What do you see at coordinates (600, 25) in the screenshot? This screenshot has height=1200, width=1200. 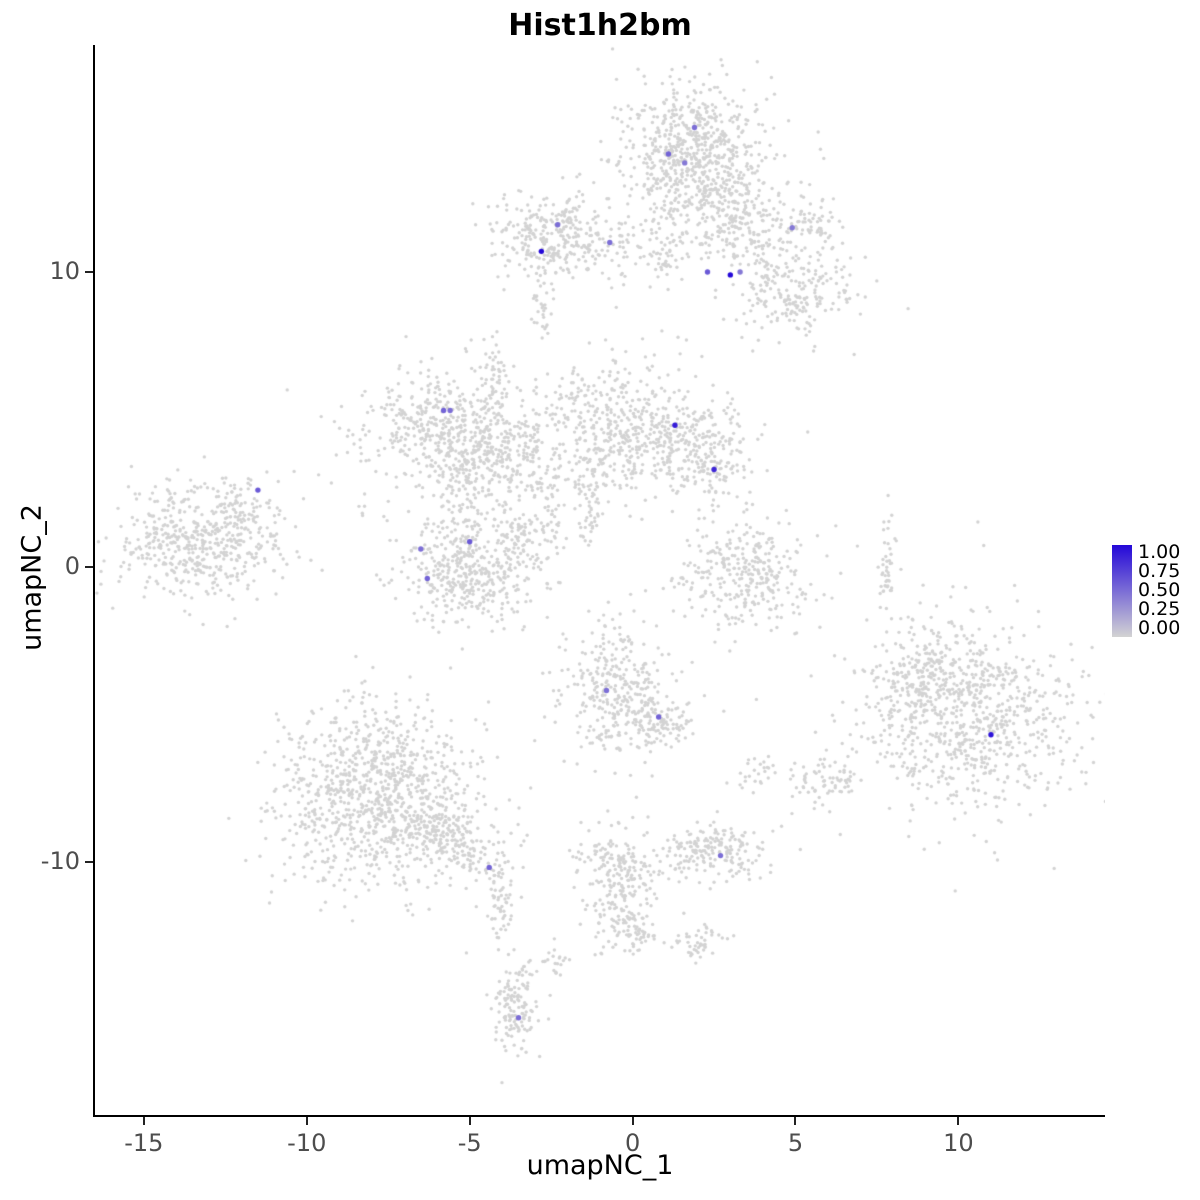 I see `plot-title: Hist1h2bm` at bounding box center [600, 25].